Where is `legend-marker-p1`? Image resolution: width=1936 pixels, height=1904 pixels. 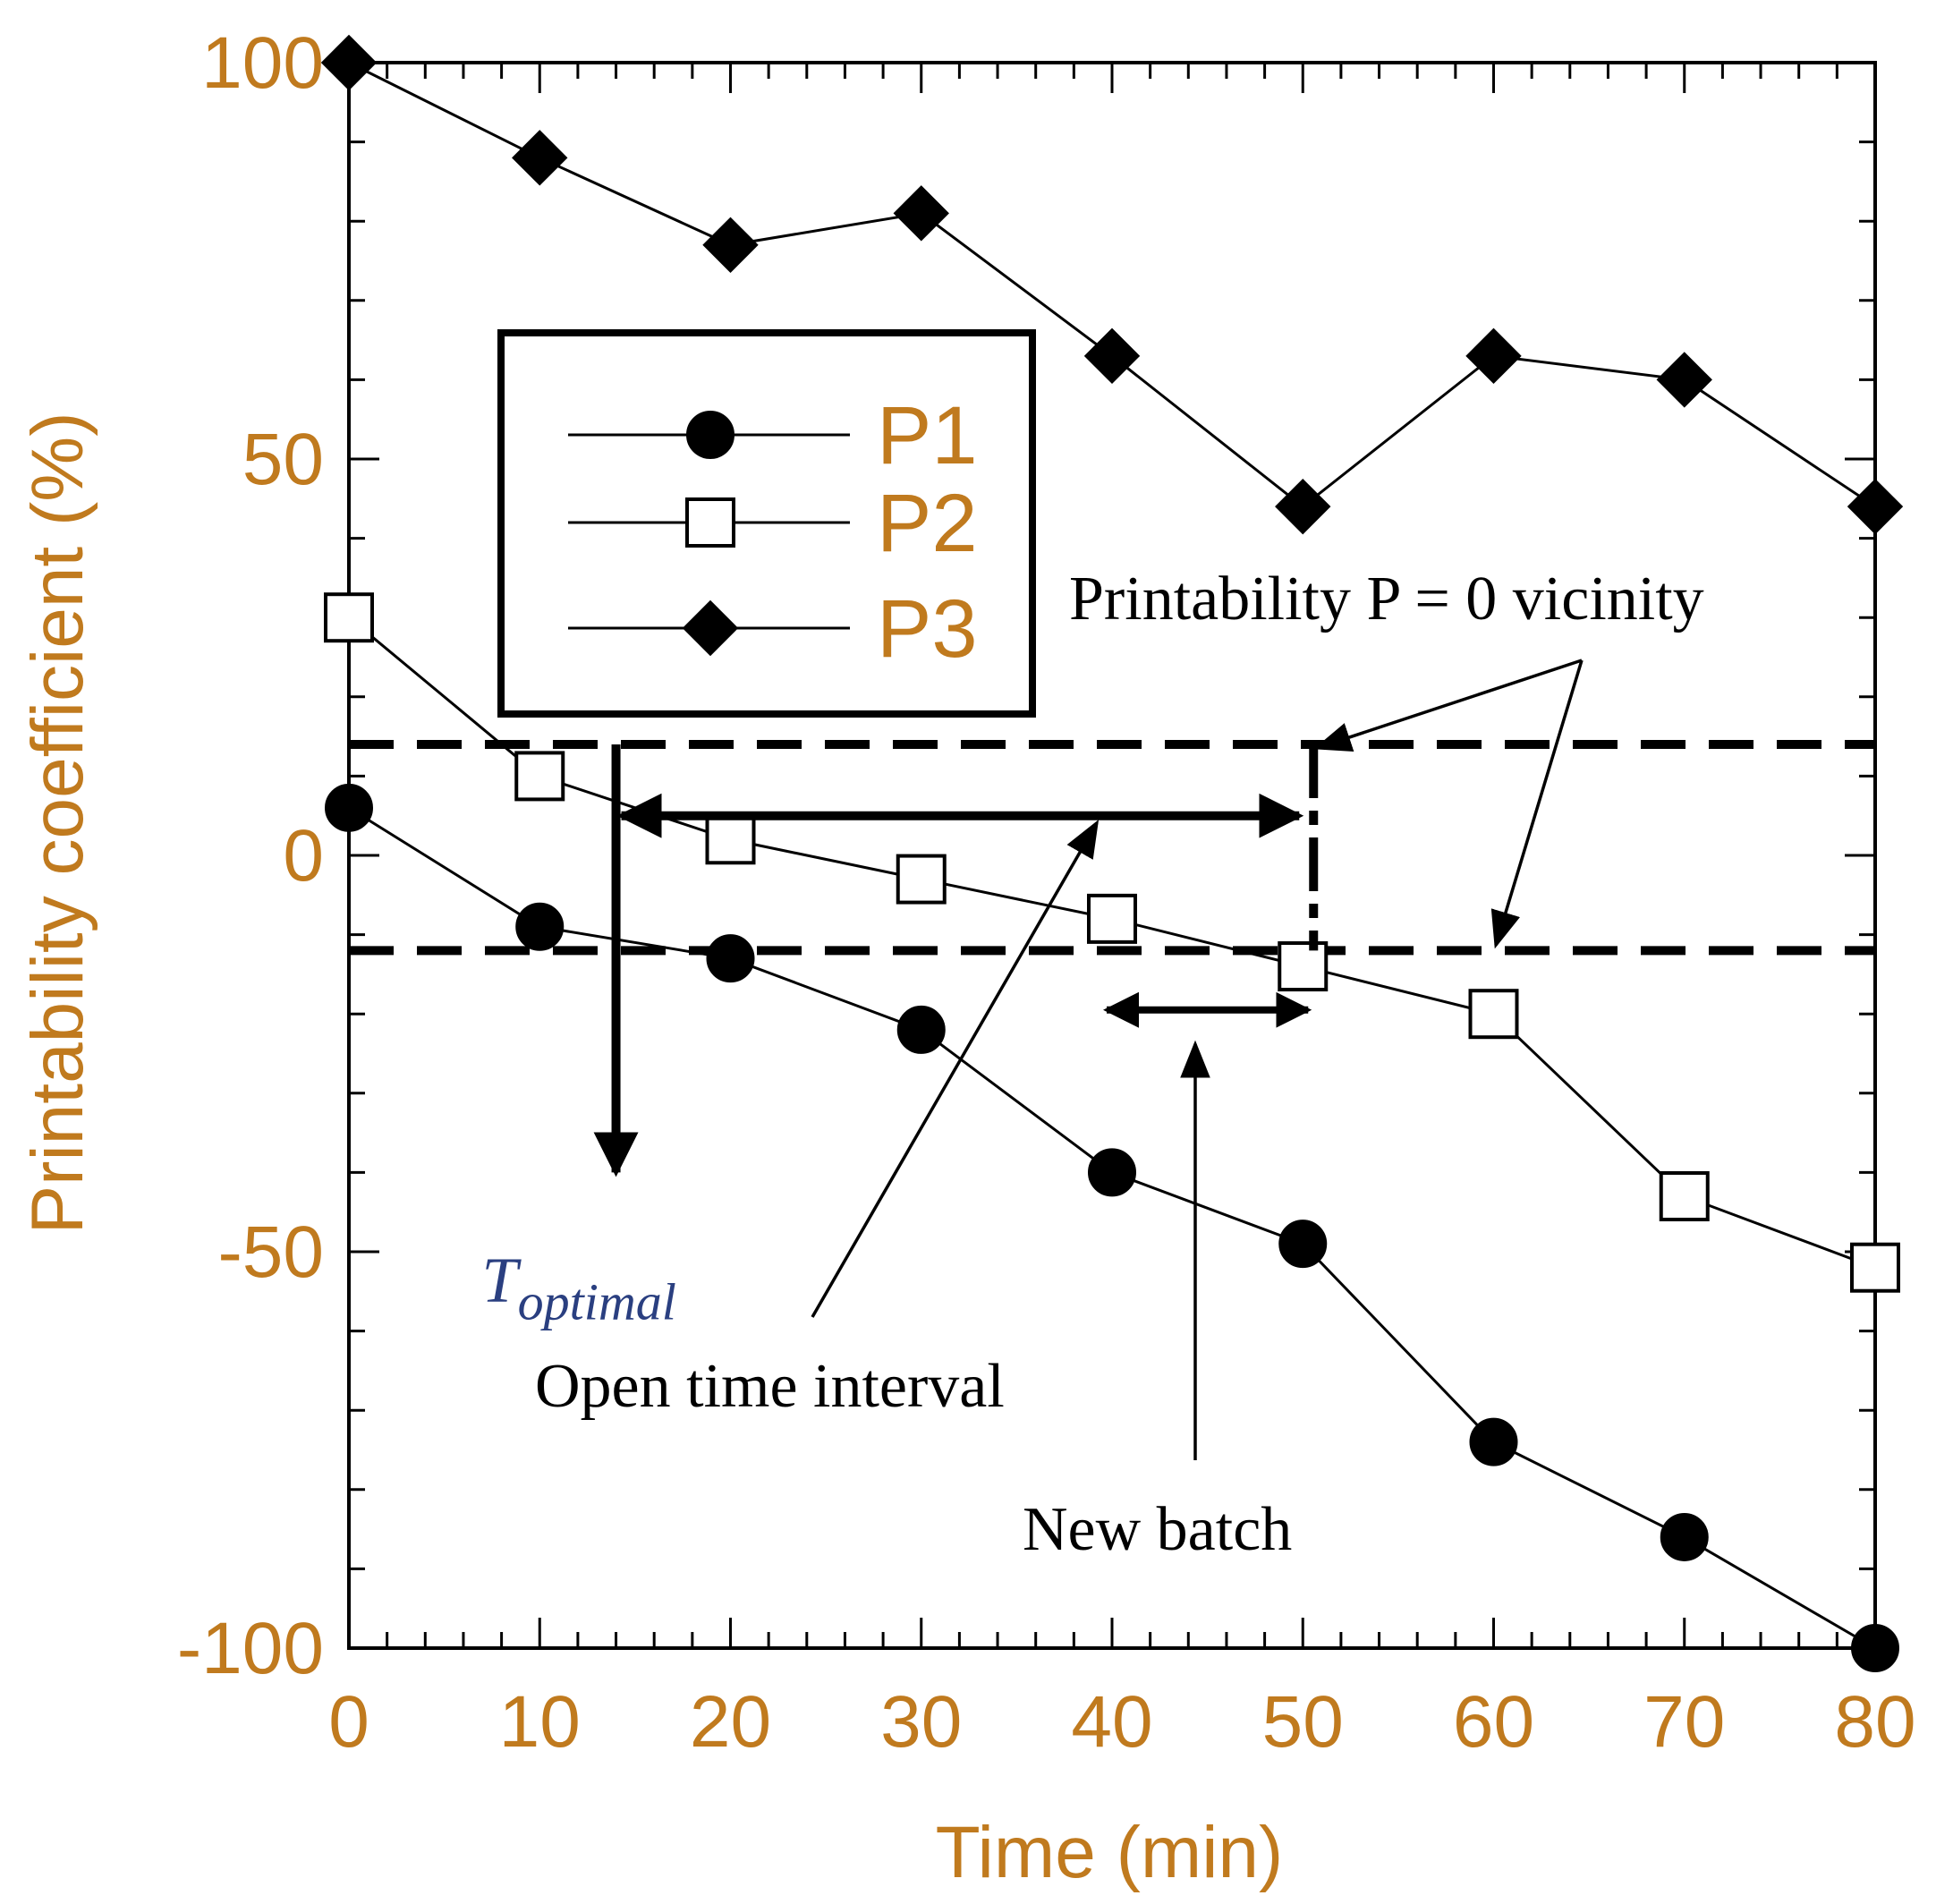 legend-marker-p1 is located at coordinates (710, 435).